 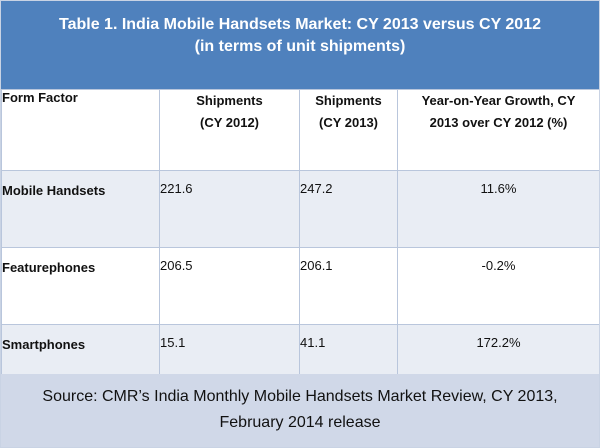 I want to click on cell-cy2012: 221.6, so click(x=229, y=209).